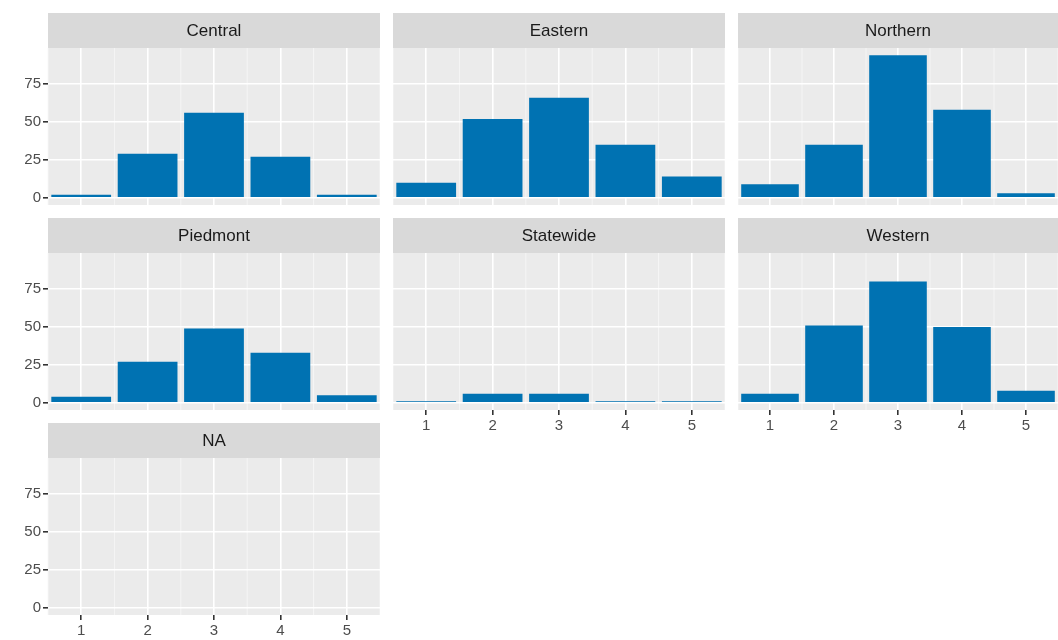 This screenshot has width=1058, height=640. What do you see at coordinates (898, 235) in the screenshot?
I see `chart-title: Western` at bounding box center [898, 235].